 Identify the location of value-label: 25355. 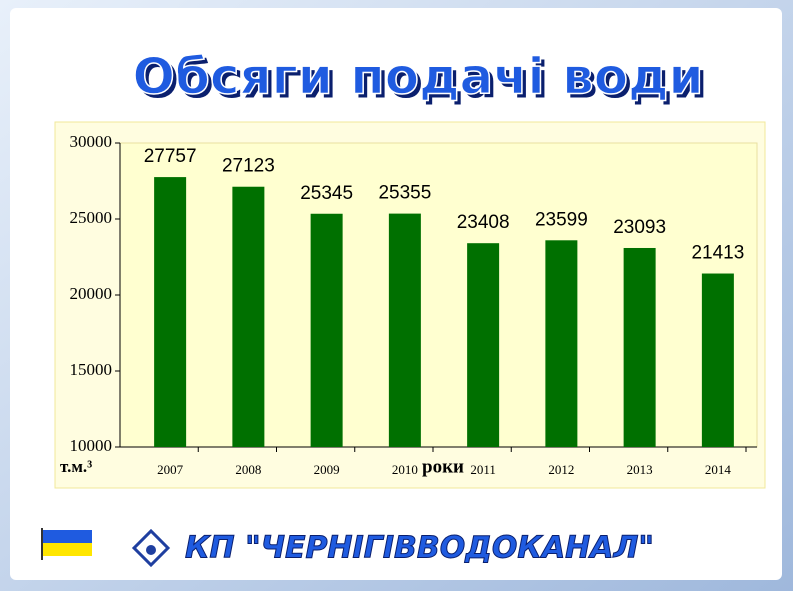
(404, 193).